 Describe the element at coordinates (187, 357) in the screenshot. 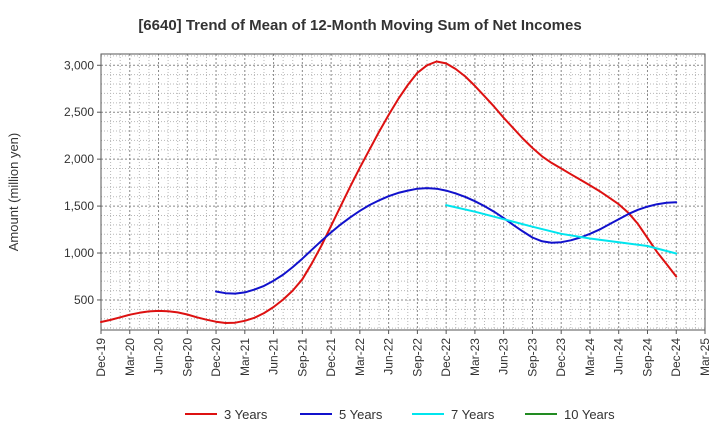

I see `x-tick-label: Sep-20` at that location.